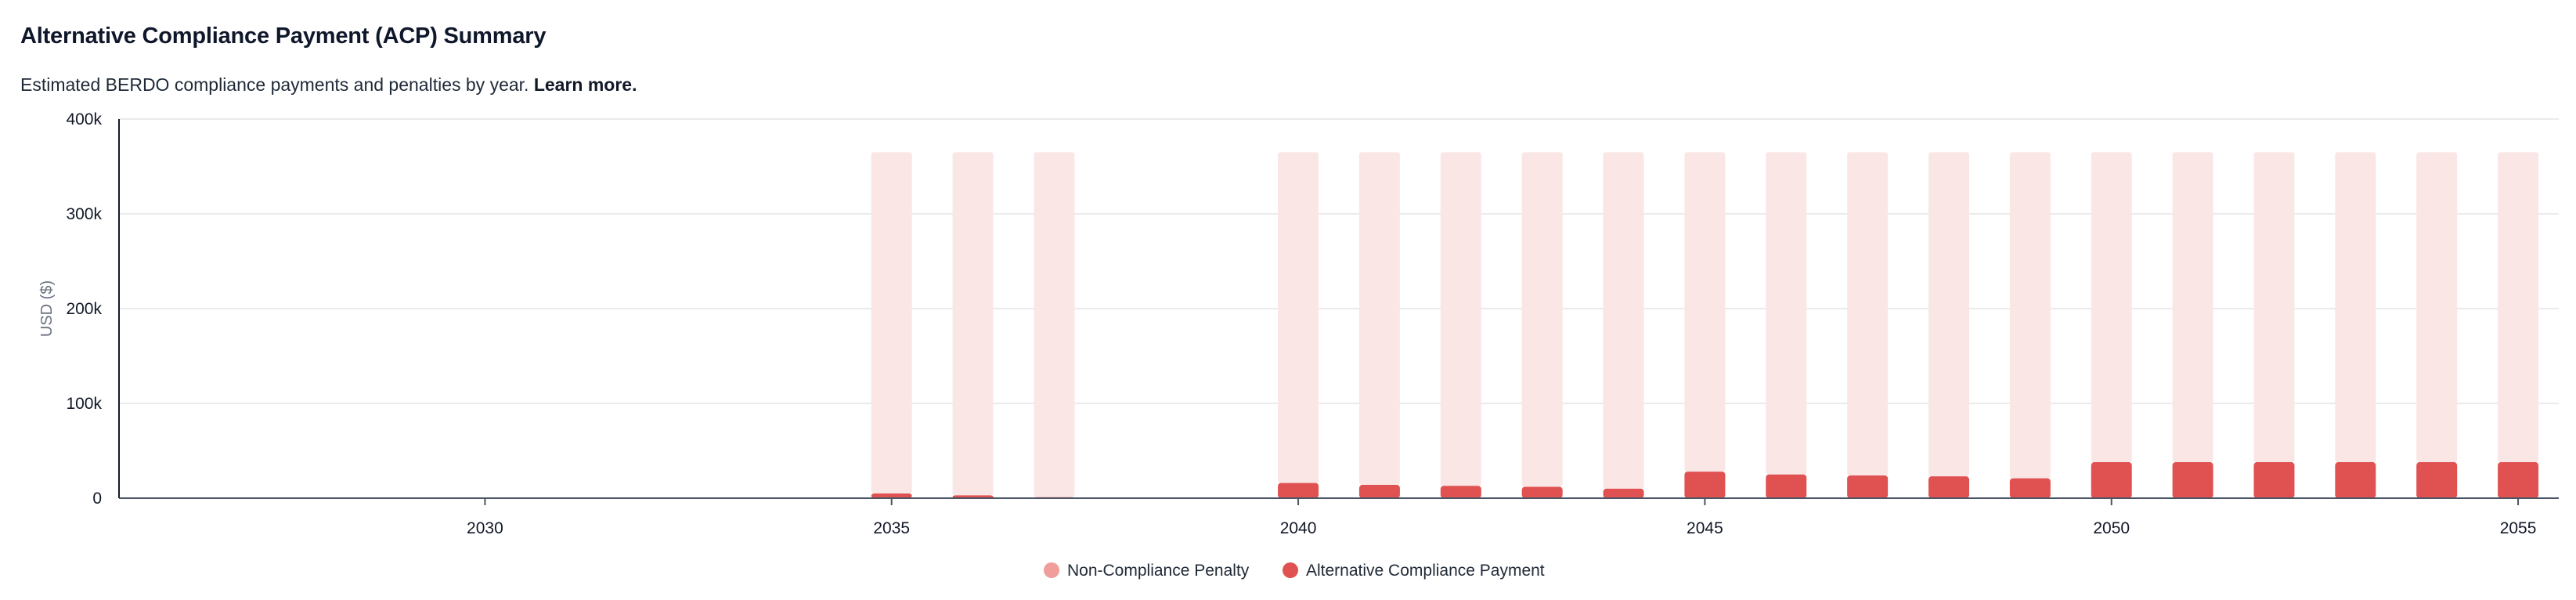 Image resolution: width=2576 pixels, height=600 pixels. What do you see at coordinates (97, 499) in the screenshot?
I see `y-tick-label: 0` at bounding box center [97, 499].